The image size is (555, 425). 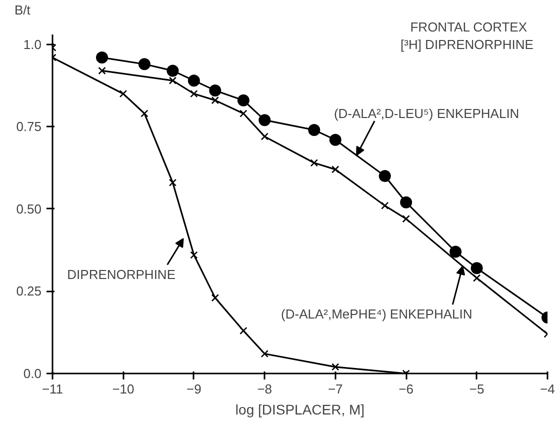 I want to click on x-tick-label: −9, so click(x=194, y=389).